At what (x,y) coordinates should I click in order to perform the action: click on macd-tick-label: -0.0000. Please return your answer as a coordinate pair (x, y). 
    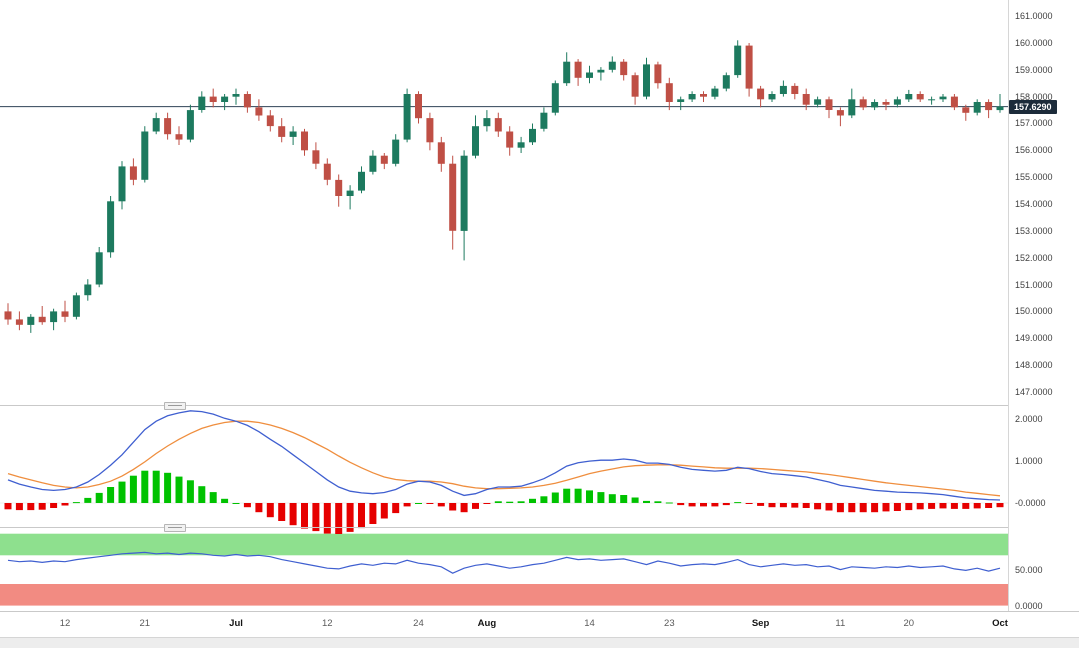
    Looking at the image, I should click on (1030, 502).